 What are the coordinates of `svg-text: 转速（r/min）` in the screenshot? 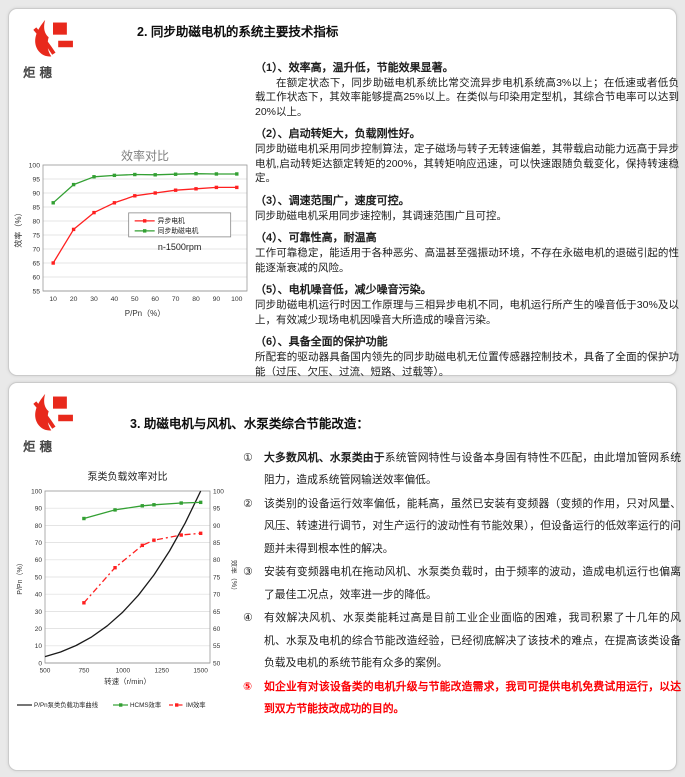 It's located at (127, 681).